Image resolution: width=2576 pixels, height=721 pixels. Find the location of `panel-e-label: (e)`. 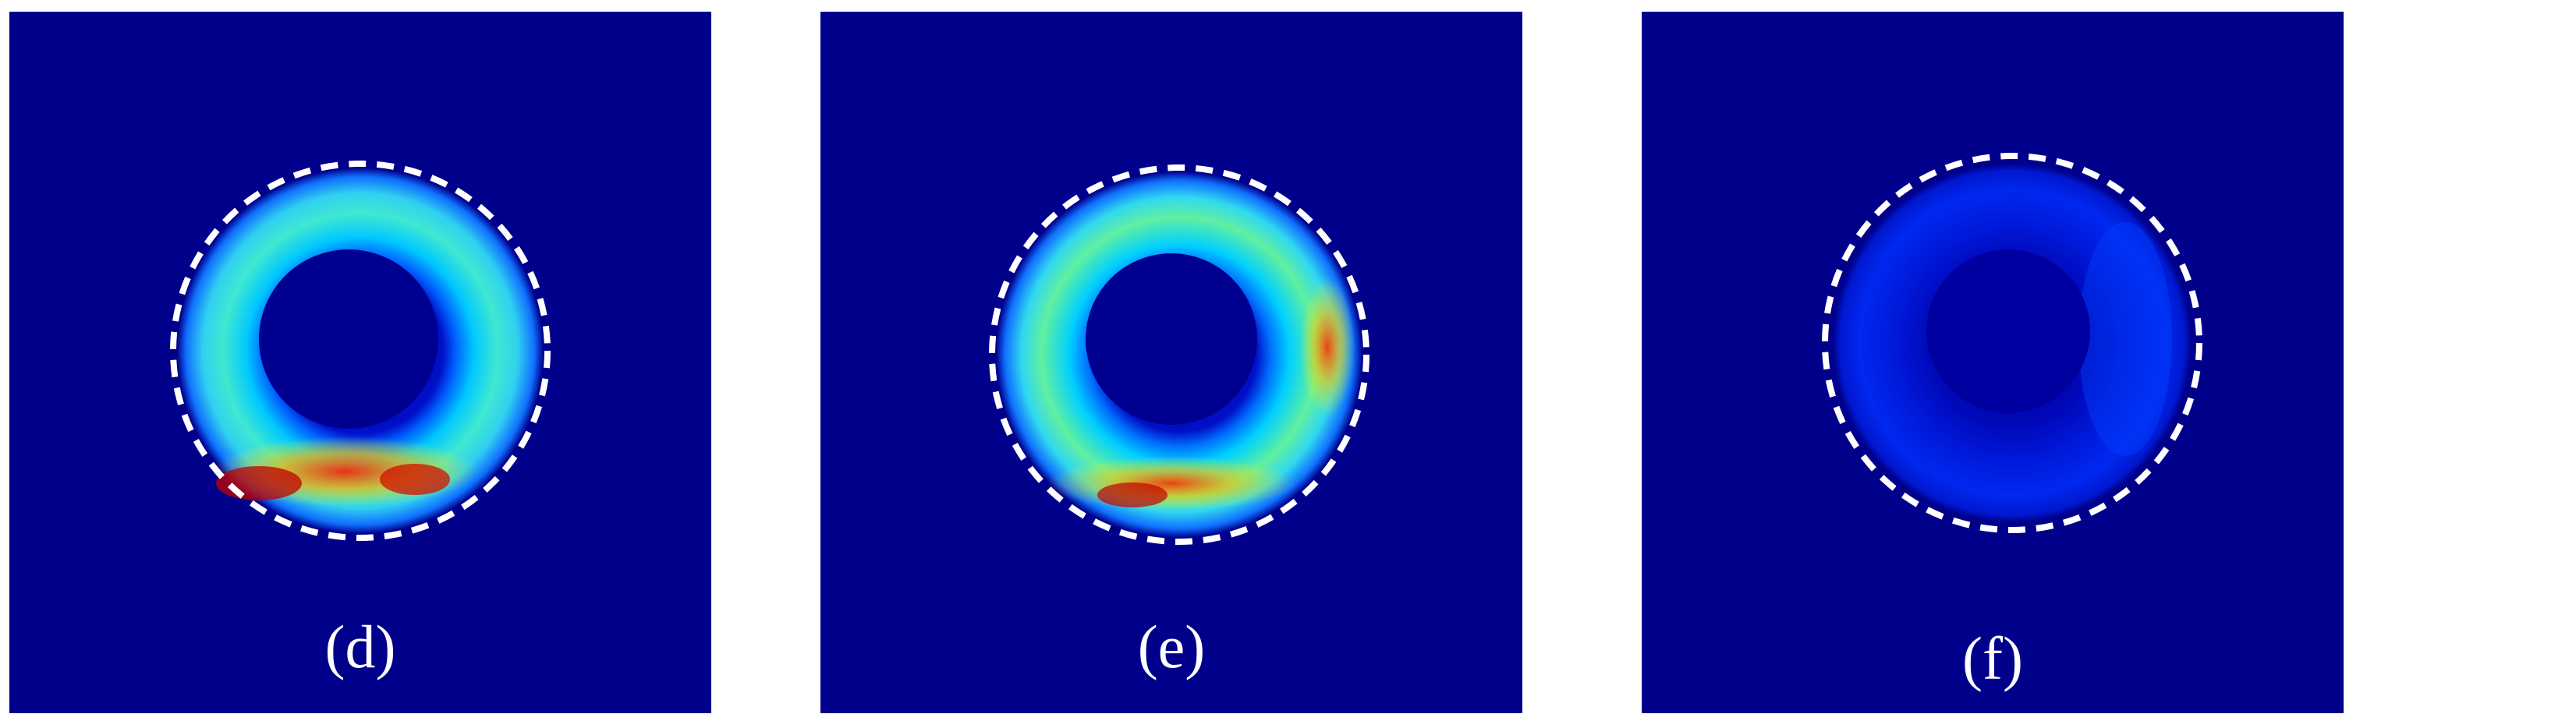

panel-e-label: (e) is located at coordinates (1171, 646).